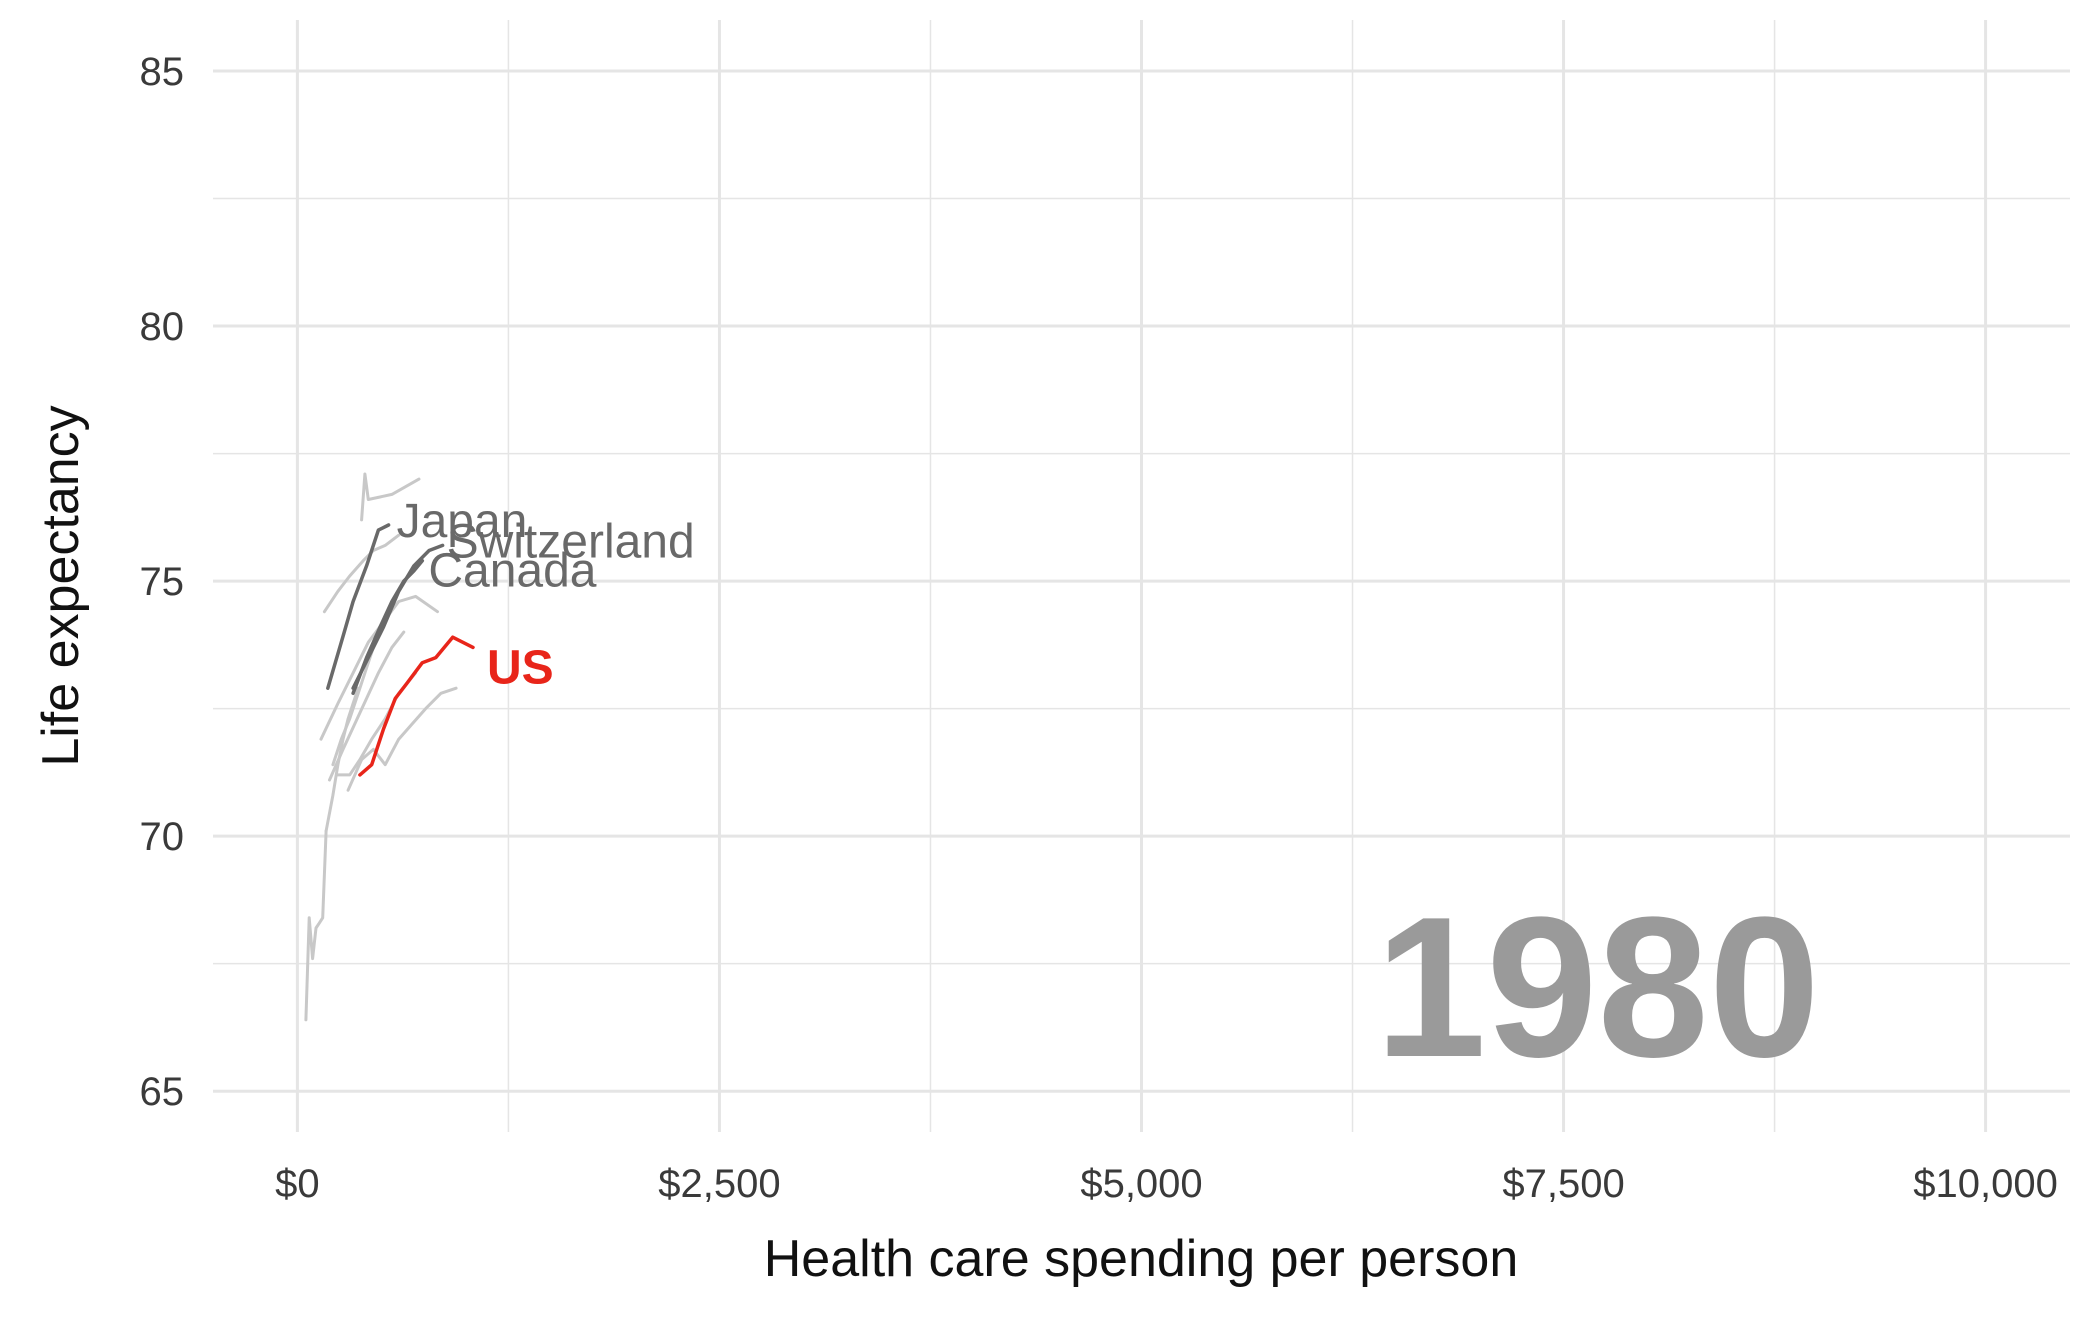  I want to click on y-tick-label: 80, so click(162, 327).